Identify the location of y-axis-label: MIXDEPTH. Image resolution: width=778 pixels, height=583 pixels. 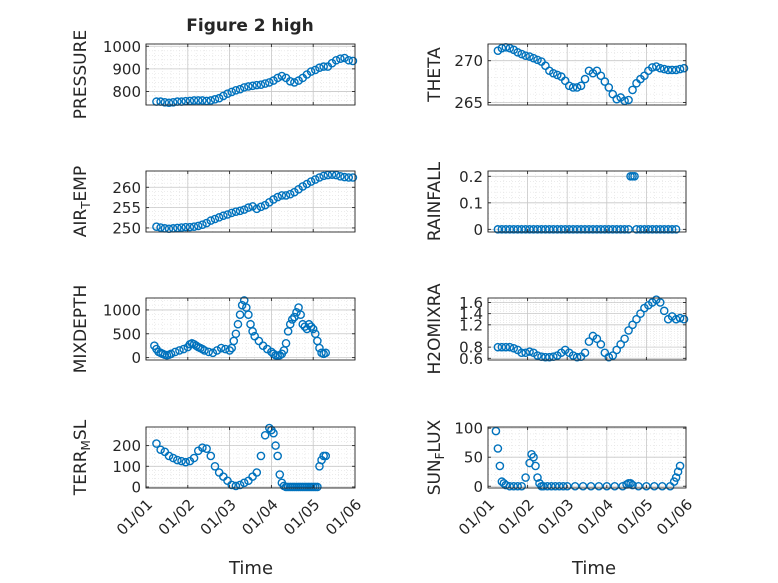
(81, 329).